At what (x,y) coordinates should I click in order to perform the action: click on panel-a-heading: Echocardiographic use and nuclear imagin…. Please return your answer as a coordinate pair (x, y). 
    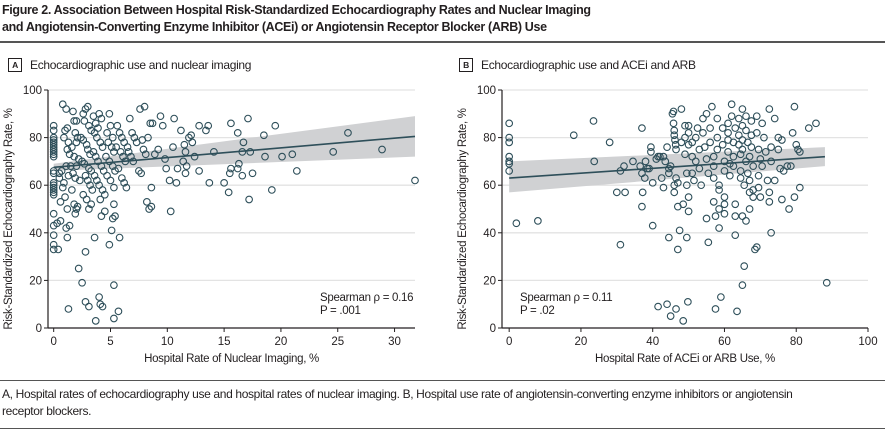
    Looking at the image, I should click on (141, 65).